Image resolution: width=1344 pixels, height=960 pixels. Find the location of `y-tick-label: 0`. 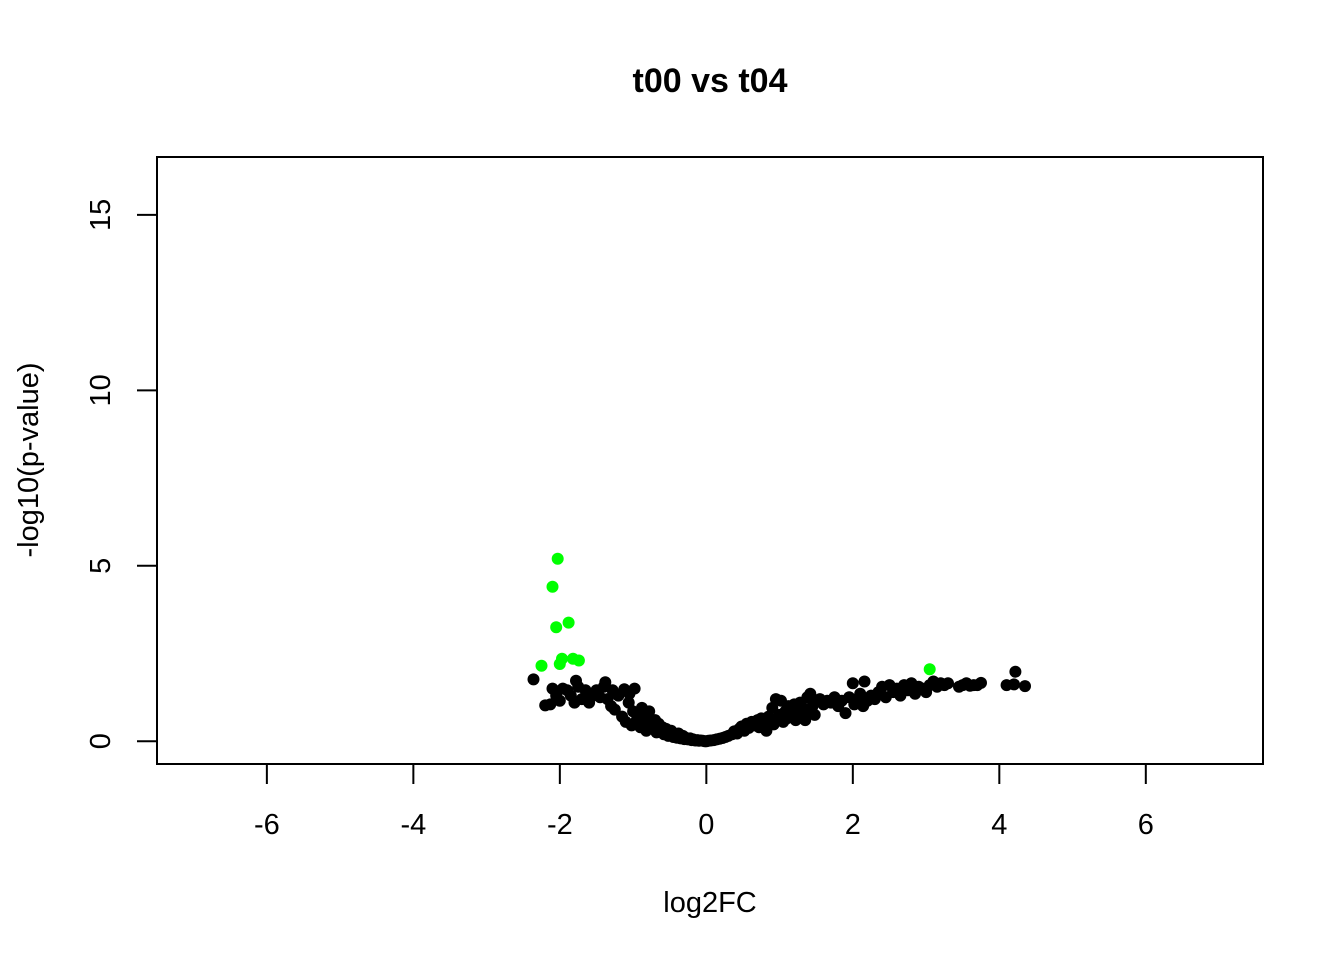

y-tick-label: 0 is located at coordinates (101, 741).